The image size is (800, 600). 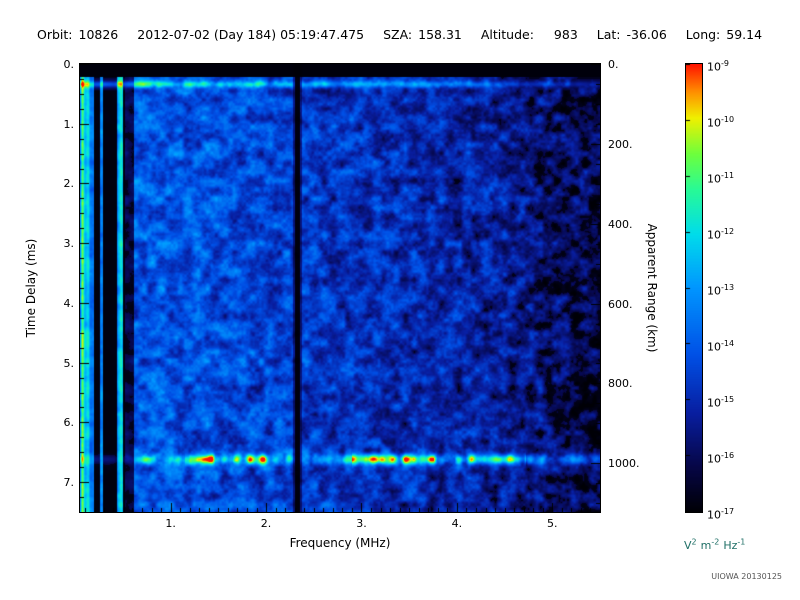 What do you see at coordinates (170, 523) in the screenshot?
I see `x-tick-label: 1.` at bounding box center [170, 523].